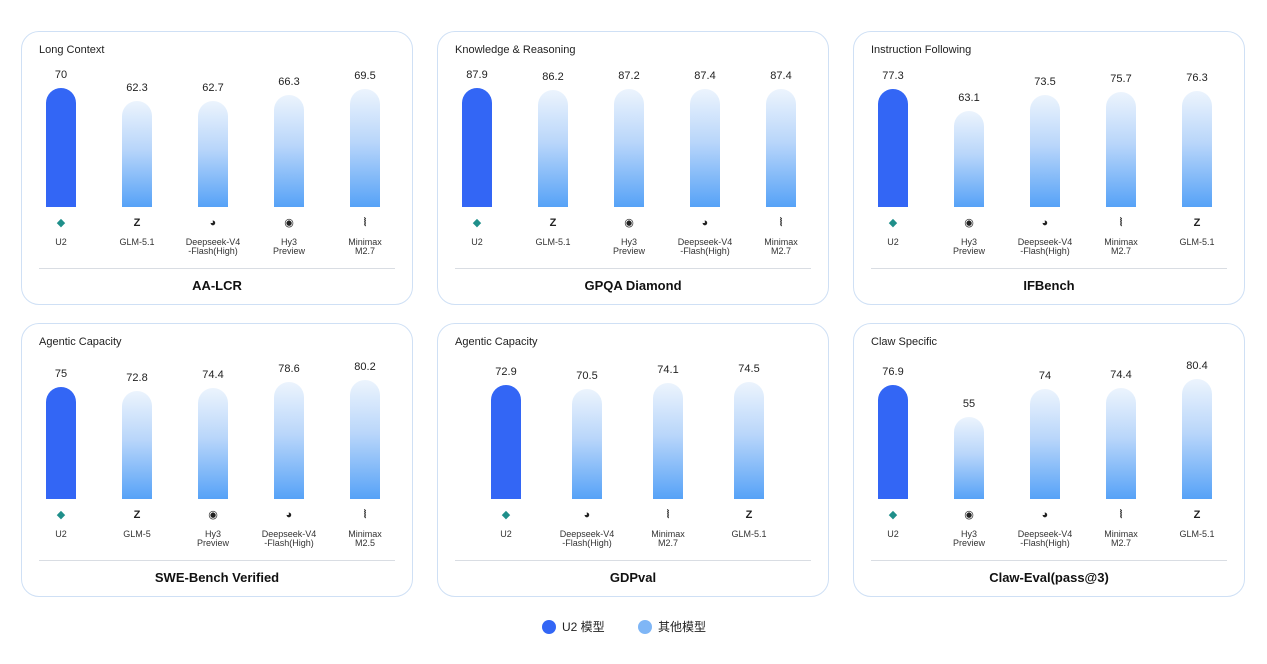  I want to click on data-label: 70, so click(61, 75).